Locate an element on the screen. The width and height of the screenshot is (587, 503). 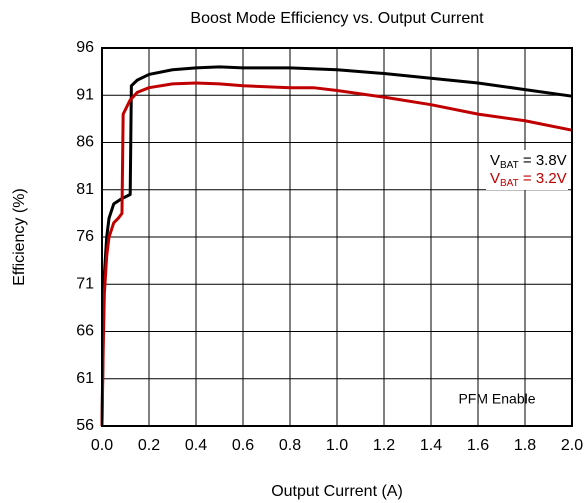
y-tick-label: 71 is located at coordinates (85, 283).